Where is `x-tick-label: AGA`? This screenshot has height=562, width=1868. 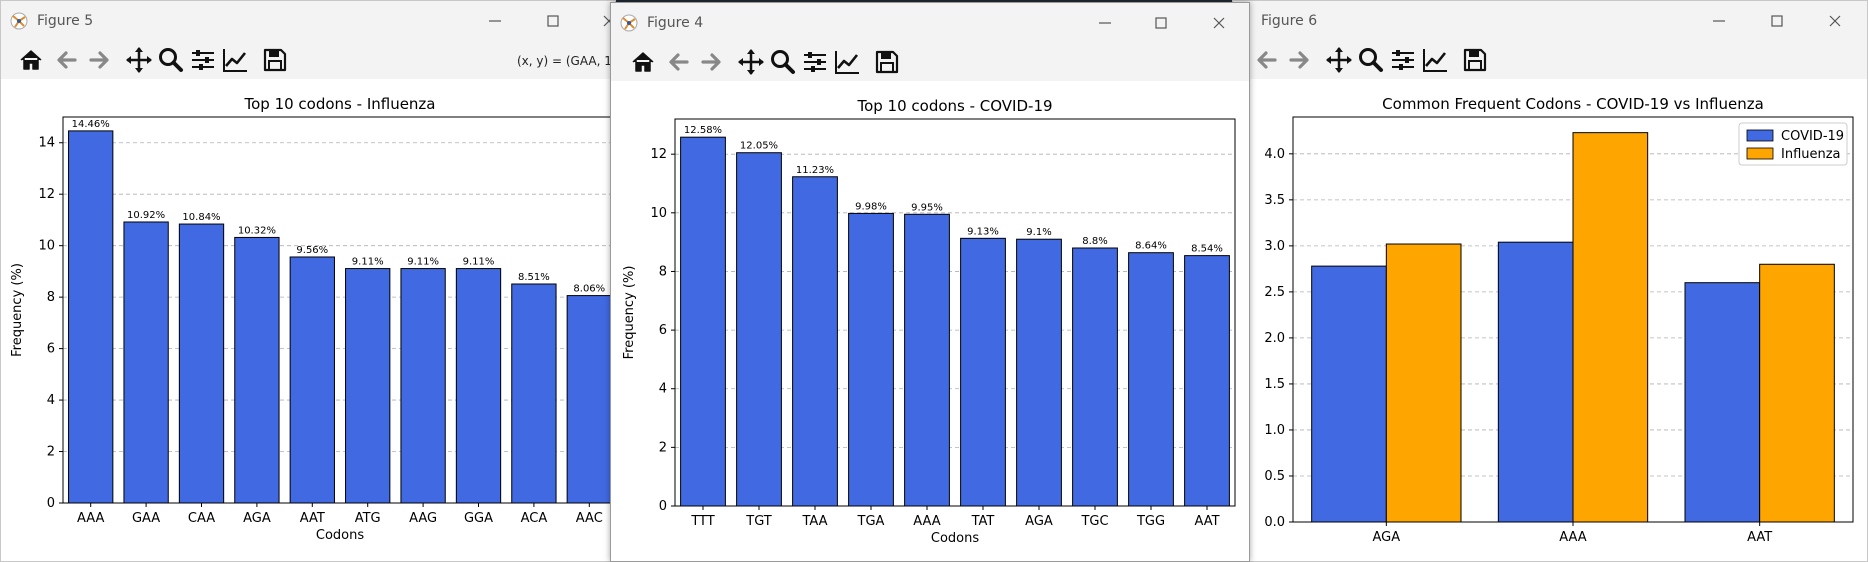
x-tick-label: AGA is located at coordinates (1387, 537).